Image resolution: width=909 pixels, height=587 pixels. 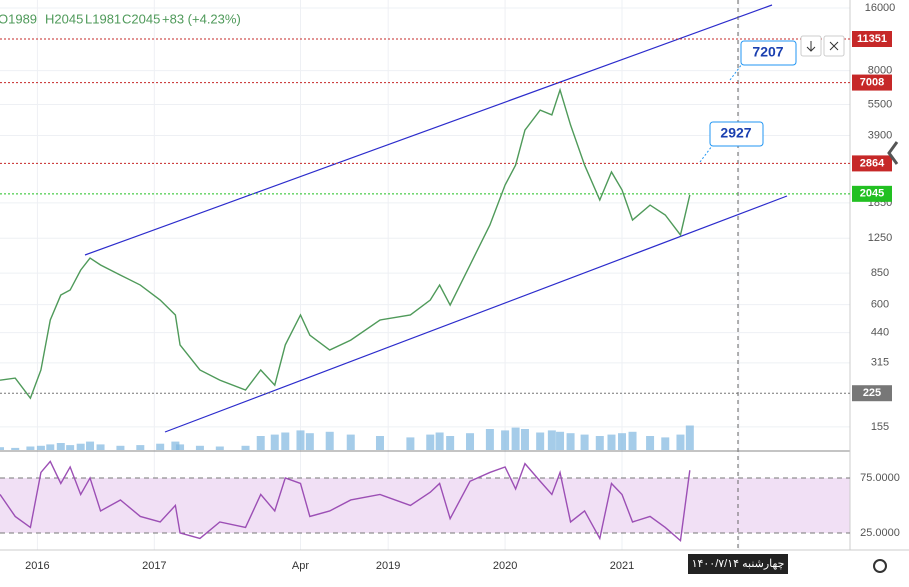 What do you see at coordinates (505, 566) in the screenshot?
I see `x-tick-label: 2020` at bounding box center [505, 566].